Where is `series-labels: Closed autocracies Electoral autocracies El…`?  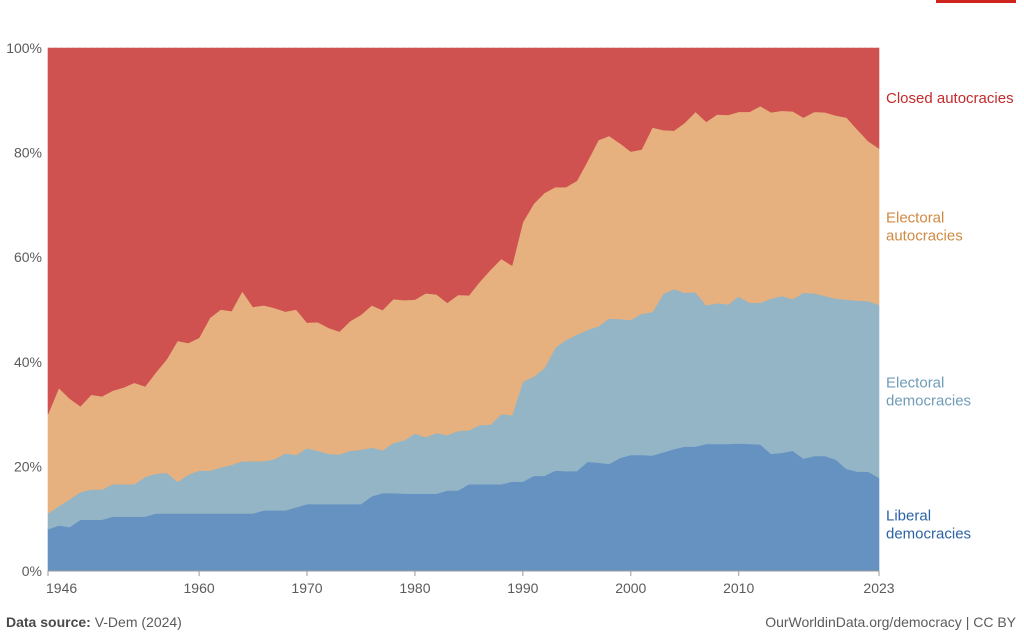 series-labels: Closed autocracies Electoral autocracies El… is located at coordinates (950, 316).